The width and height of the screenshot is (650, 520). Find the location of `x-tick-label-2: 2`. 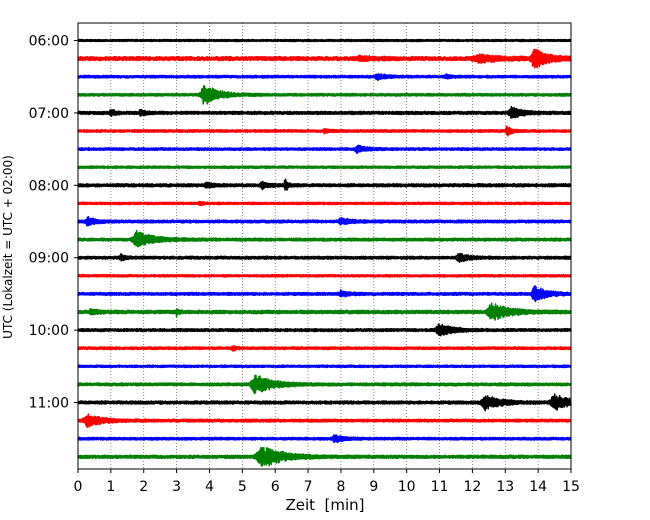

x-tick-label-2: 2 is located at coordinates (143, 487).